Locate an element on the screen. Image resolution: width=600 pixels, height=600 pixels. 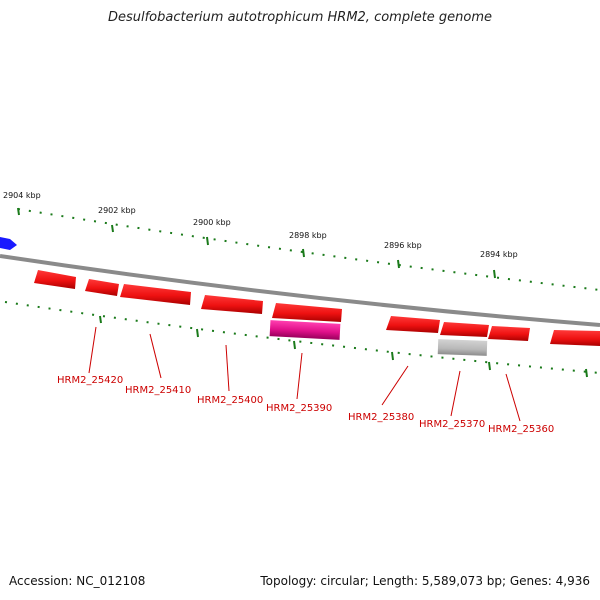
gene-label-hrm2-25370: HRM2_25370 is located at coordinates (452, 424).